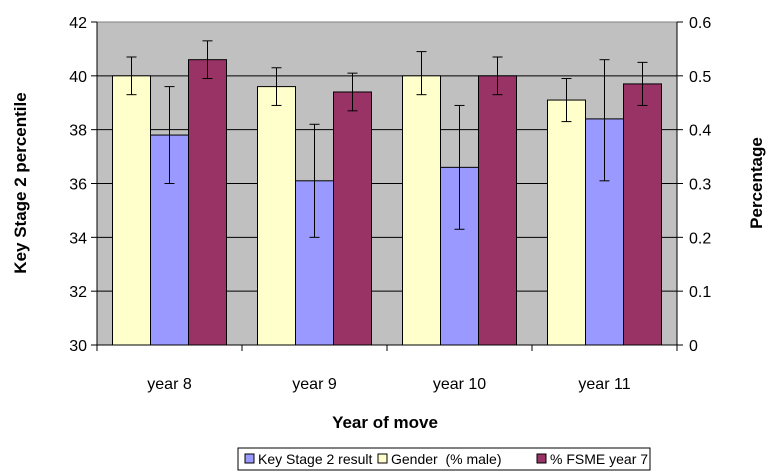 The height and width of the screenshot is (472, 768). I want to click on y-left-tick-label: 36, so click(78, 185).